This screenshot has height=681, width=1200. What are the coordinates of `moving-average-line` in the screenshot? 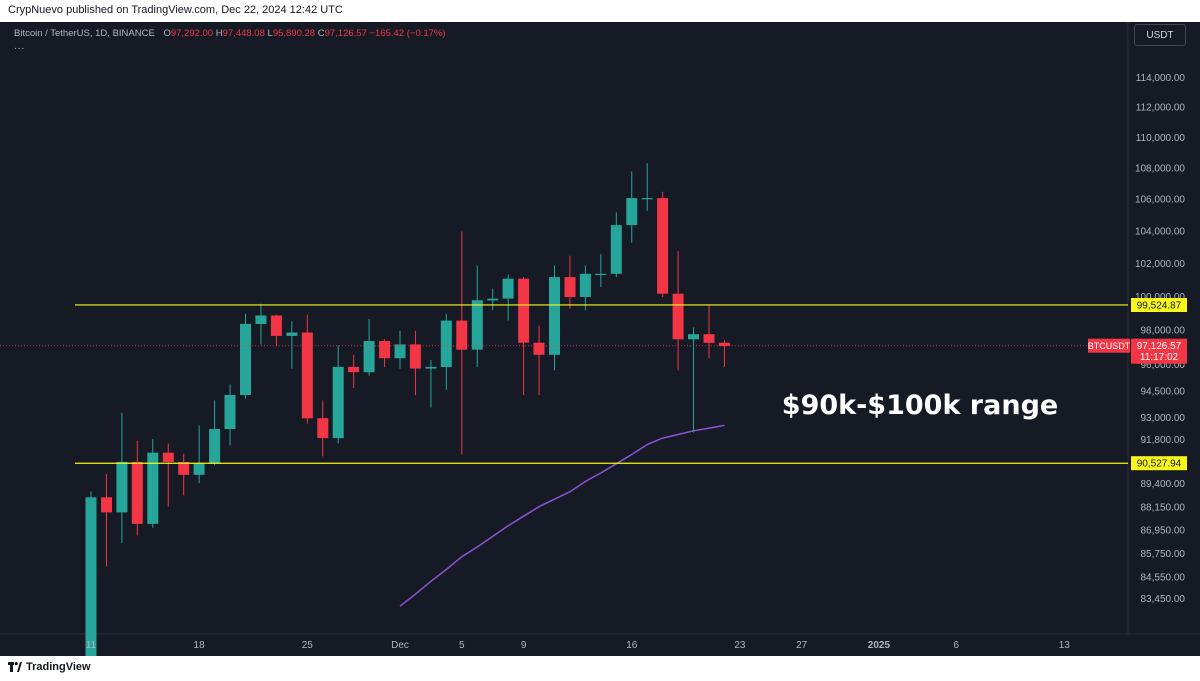 It's located at (562, 515).